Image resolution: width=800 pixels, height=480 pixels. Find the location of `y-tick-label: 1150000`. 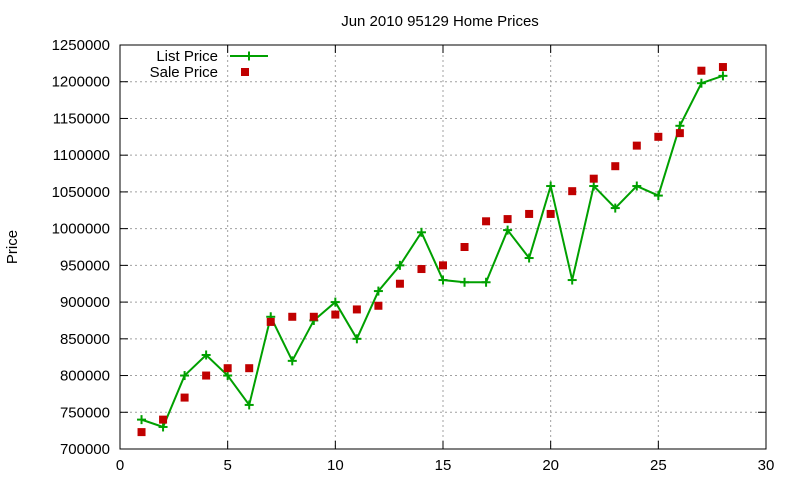

y-tick-label: 1150000 is located at coordinates (81, 118).